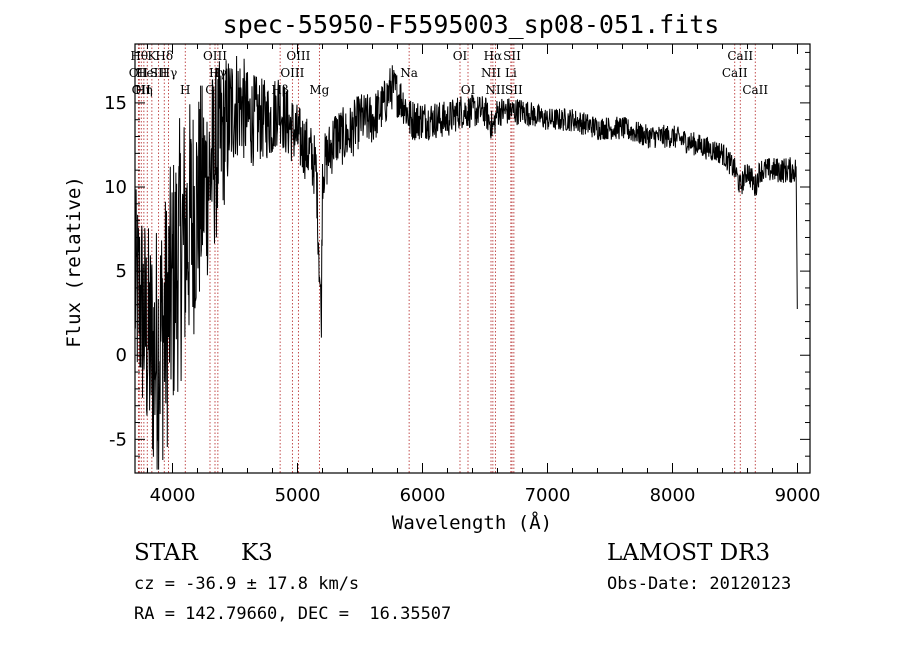 The image size is (900, 649). I want to click on line-label-H: H, so click(185, 90).